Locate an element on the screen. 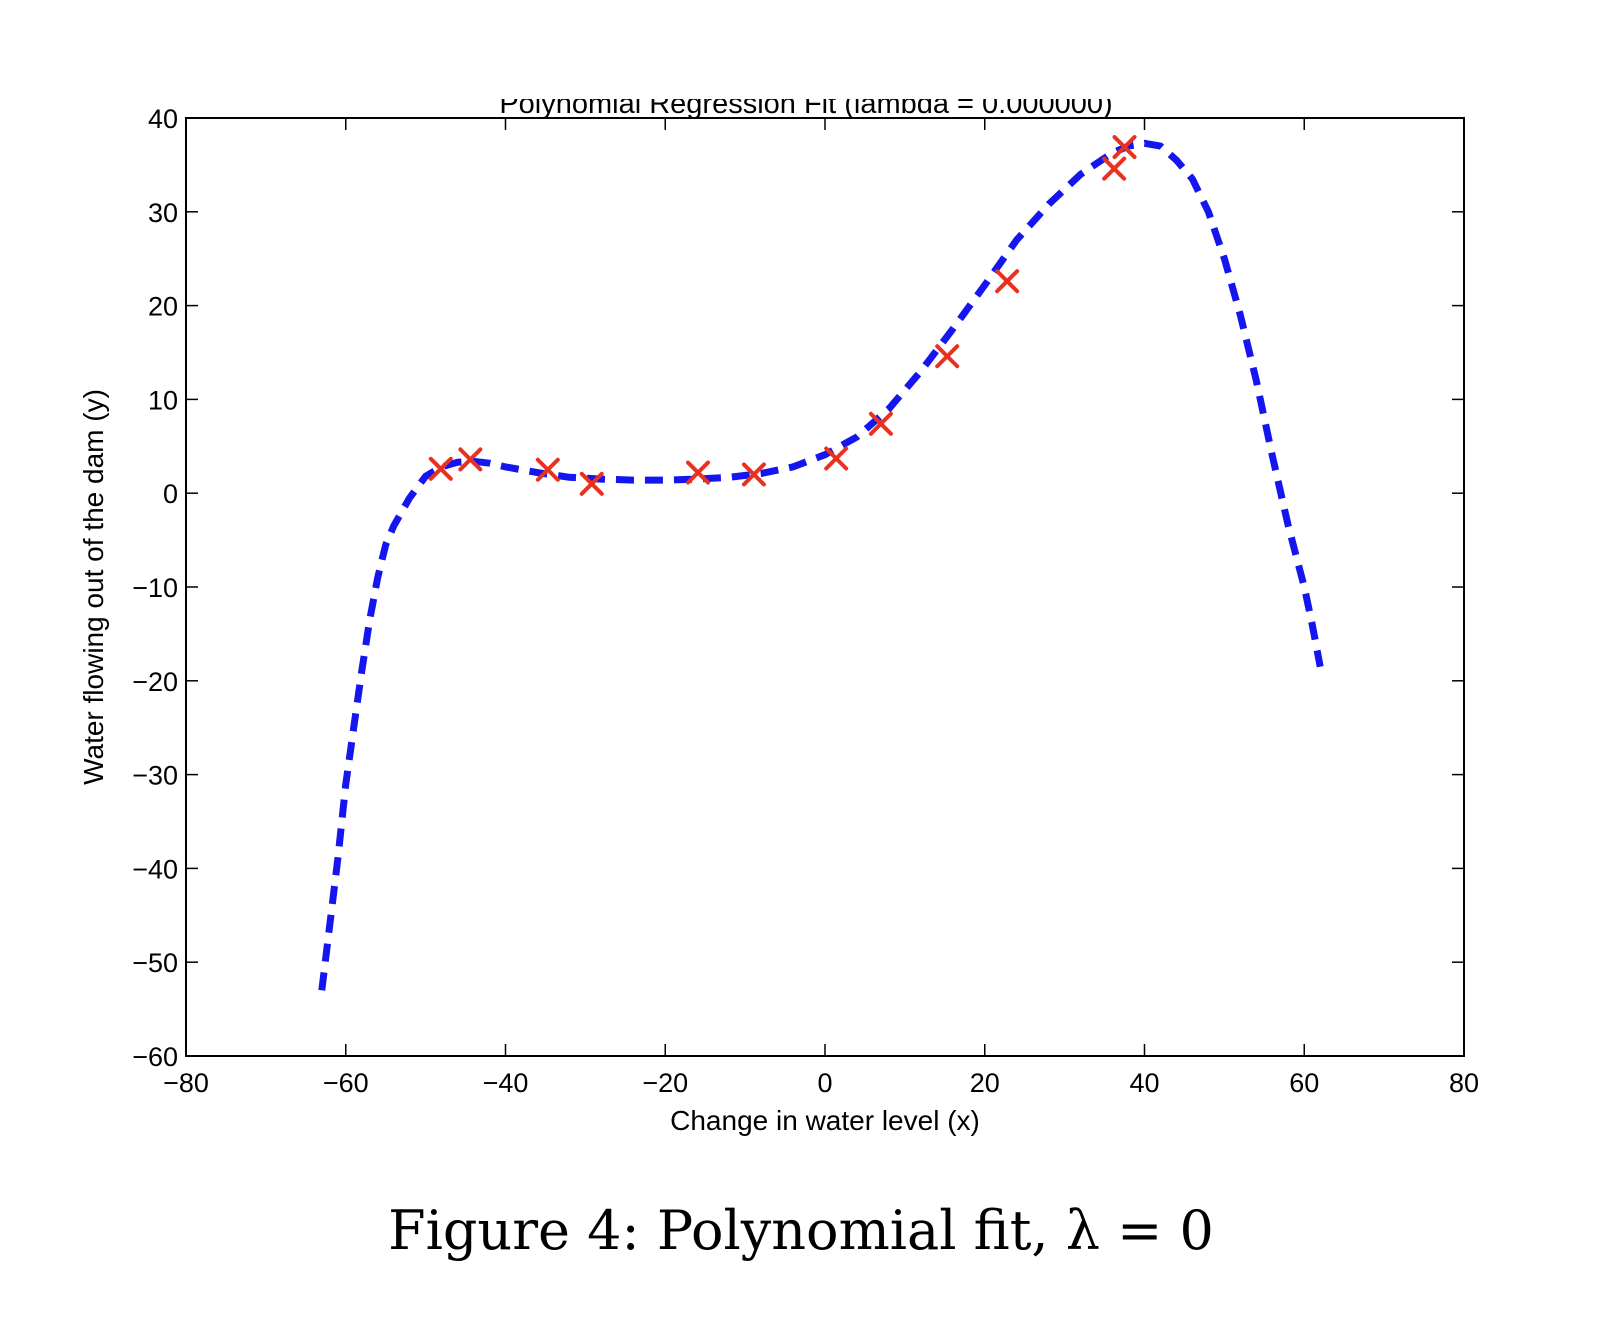  x-tick-label: 60 is located at coordinates (1304, 1083).